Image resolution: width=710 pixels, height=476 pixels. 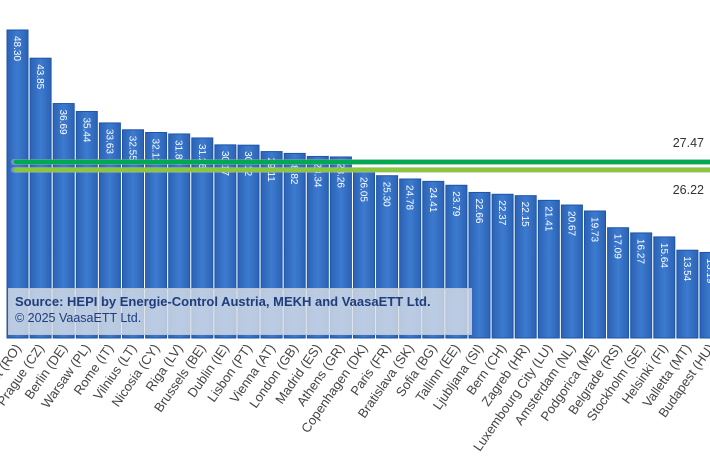 I want to click on bar-value-label: 31.26, so click(x=201, y=156).